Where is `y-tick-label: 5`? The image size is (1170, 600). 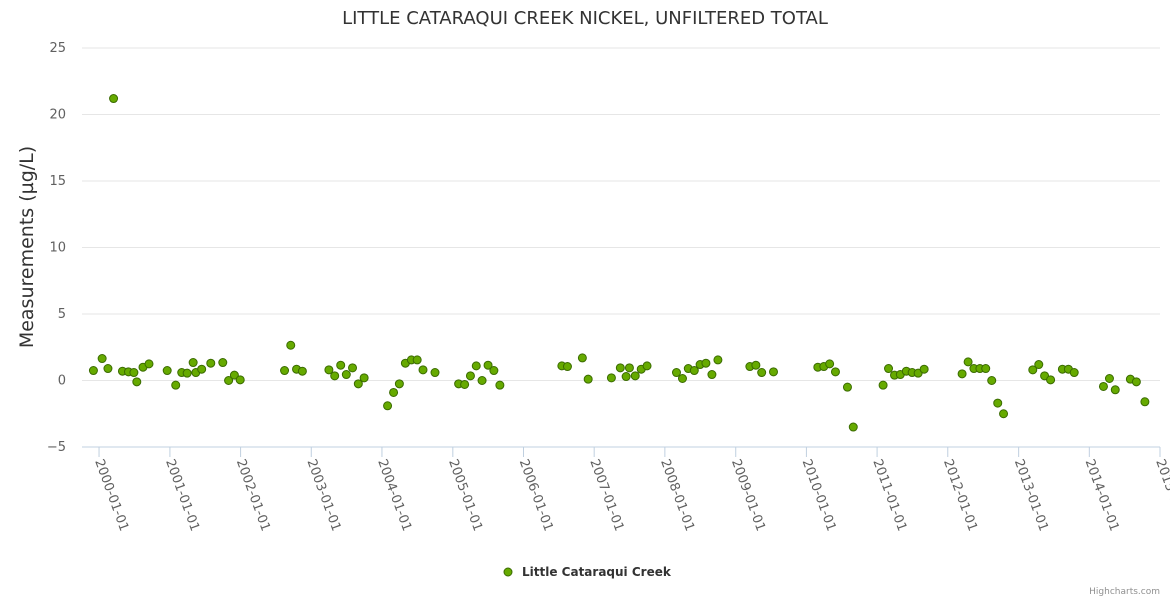 y-tick-label: 5 is located at coordinates (62, 314).